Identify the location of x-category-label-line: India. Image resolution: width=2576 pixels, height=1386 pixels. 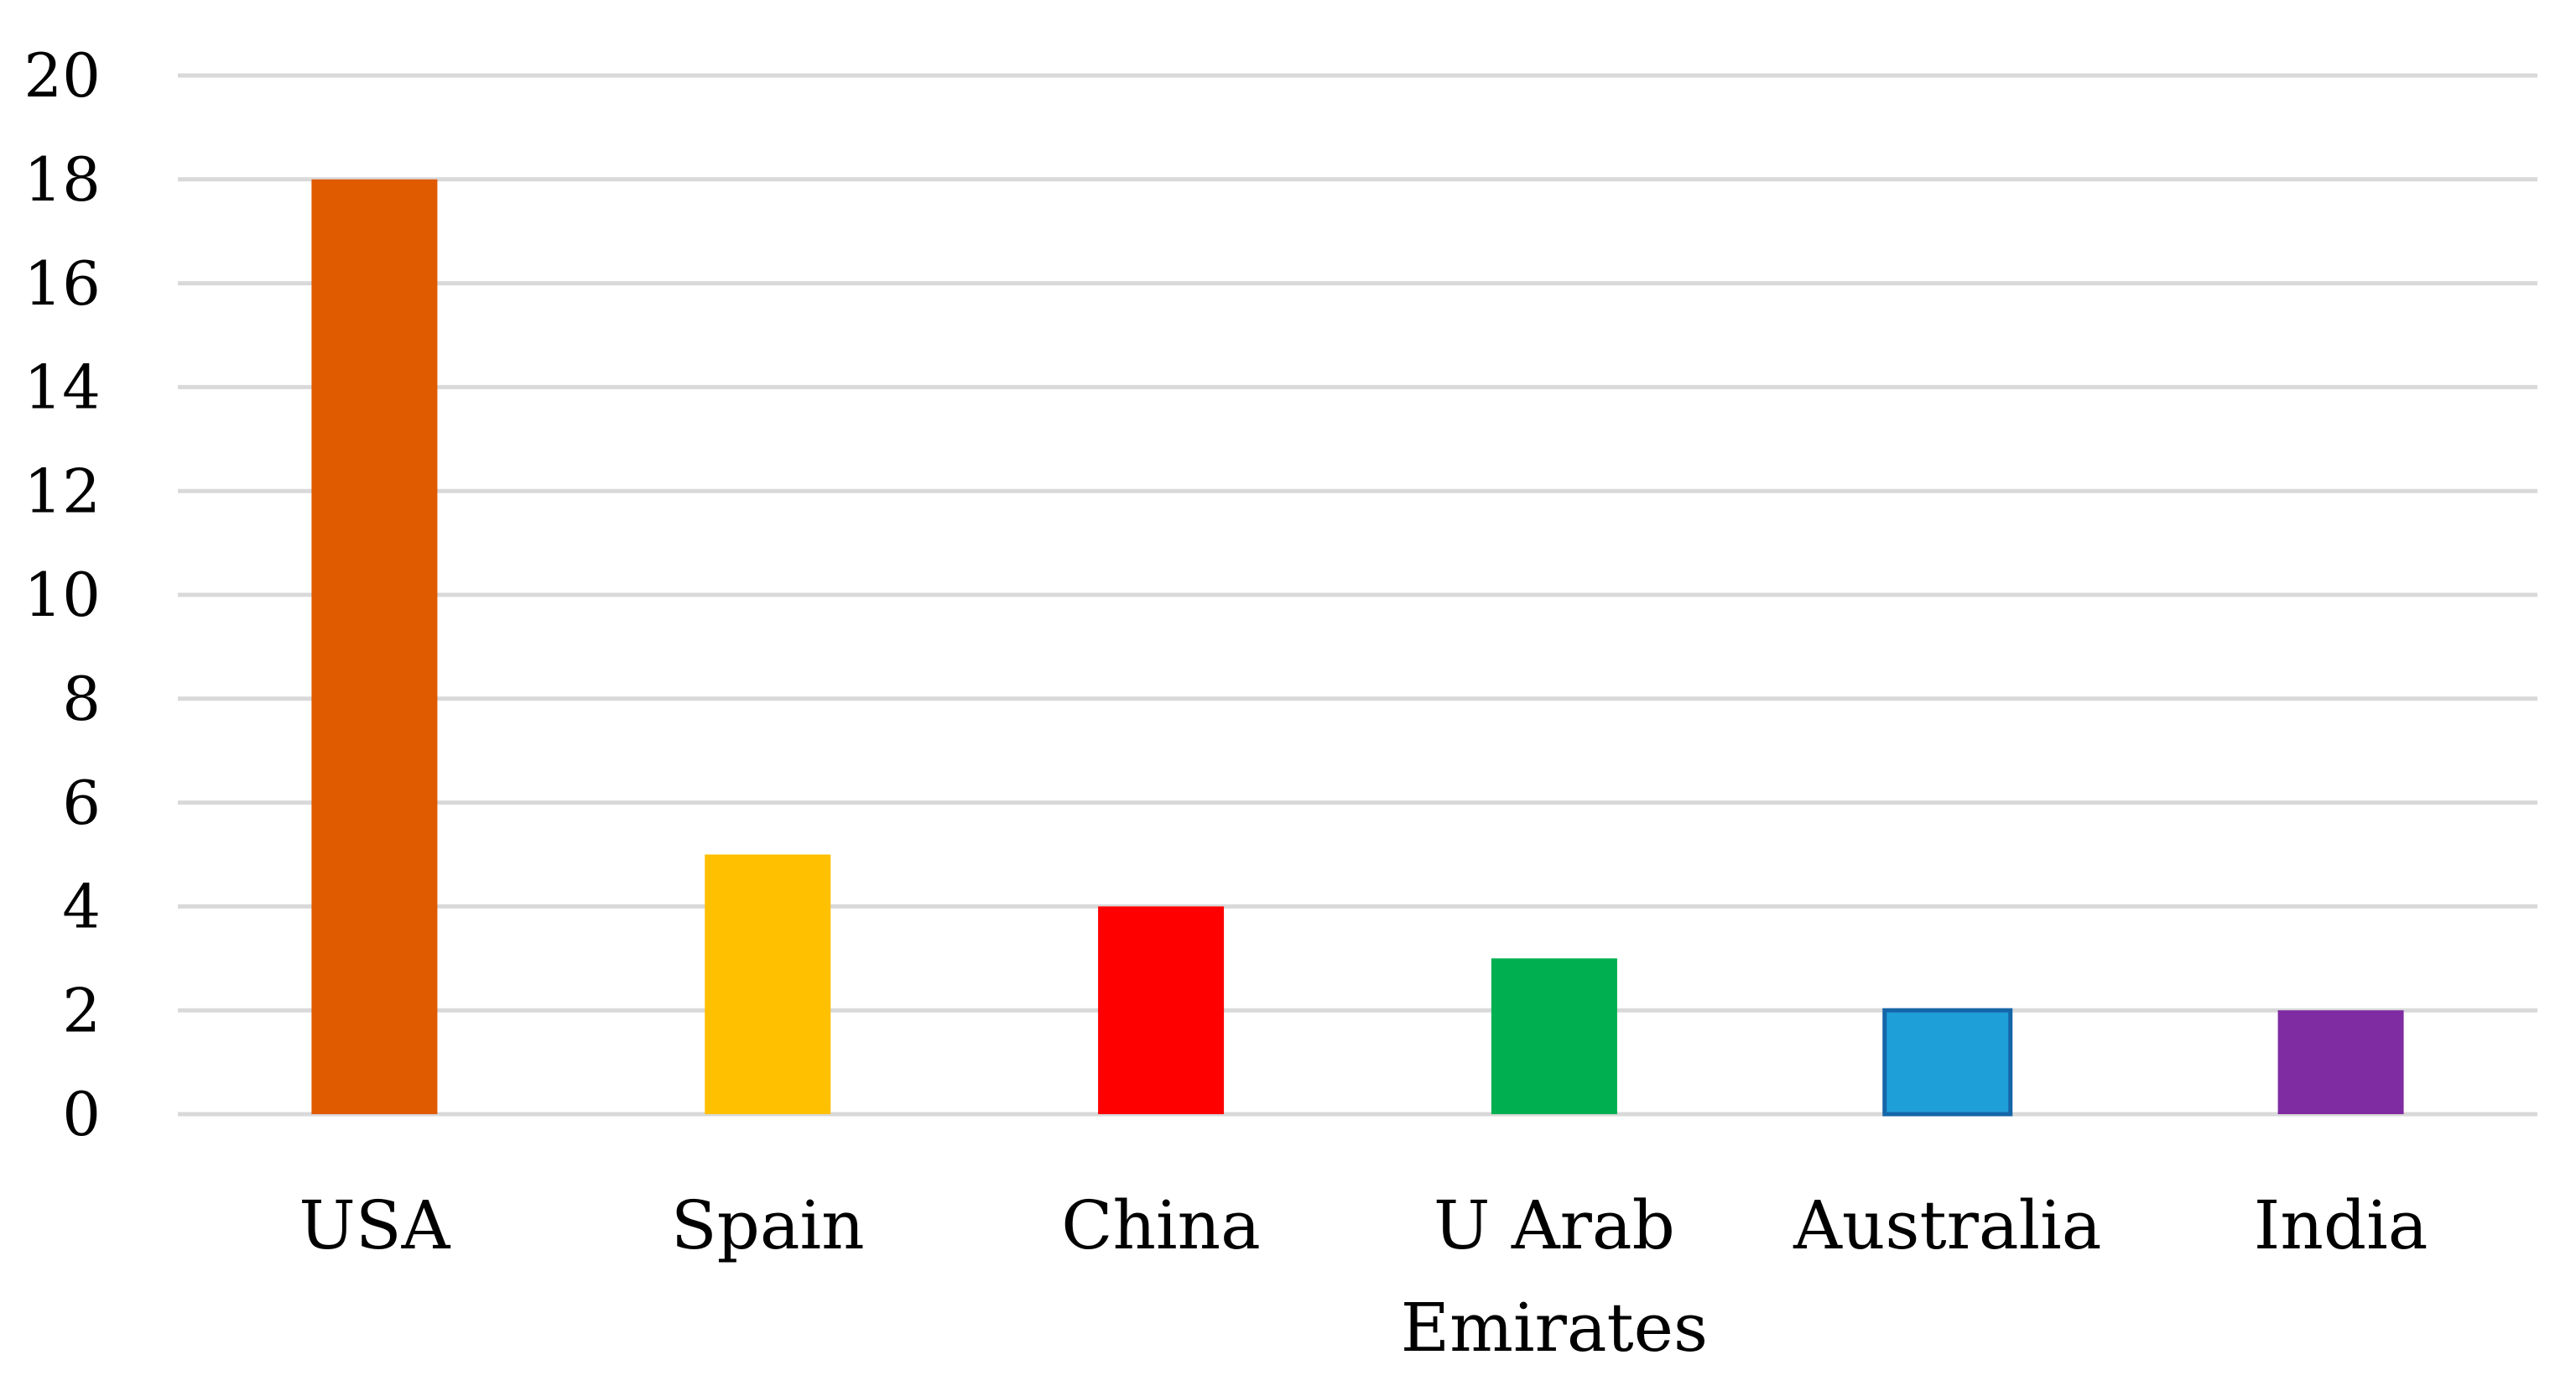
(2341, 1225).